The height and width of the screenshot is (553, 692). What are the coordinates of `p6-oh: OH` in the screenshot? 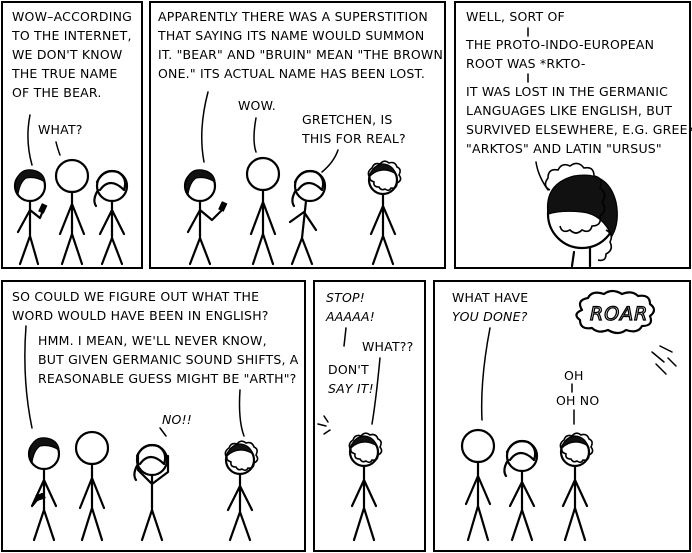 It's located at (574, 375).